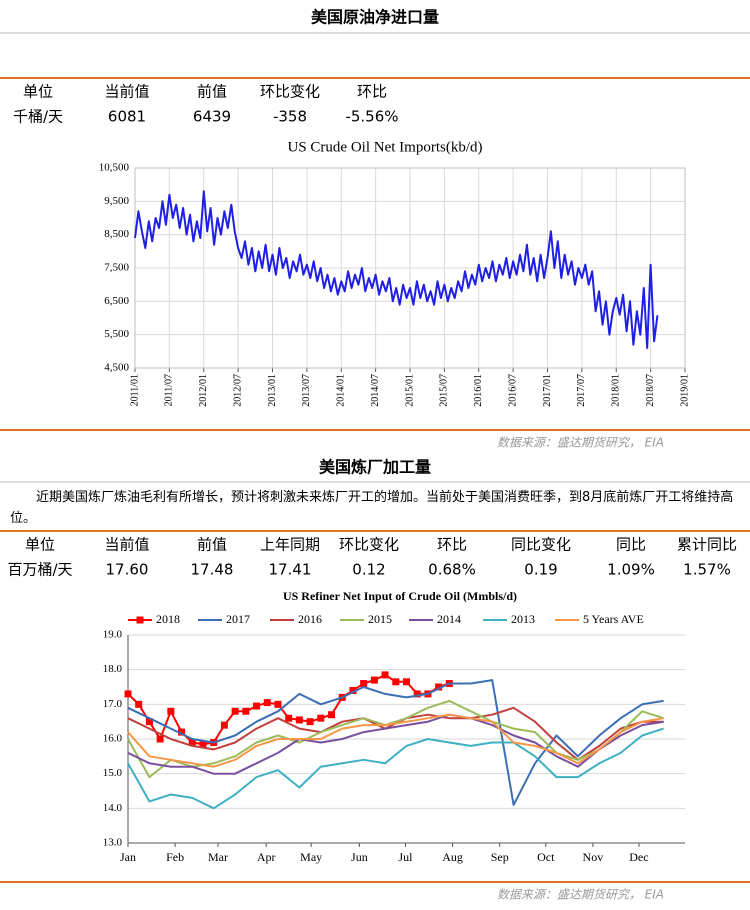 The image size is (750, 910). I want to click on x-tick-label: 2019/01, so click(684, 390).